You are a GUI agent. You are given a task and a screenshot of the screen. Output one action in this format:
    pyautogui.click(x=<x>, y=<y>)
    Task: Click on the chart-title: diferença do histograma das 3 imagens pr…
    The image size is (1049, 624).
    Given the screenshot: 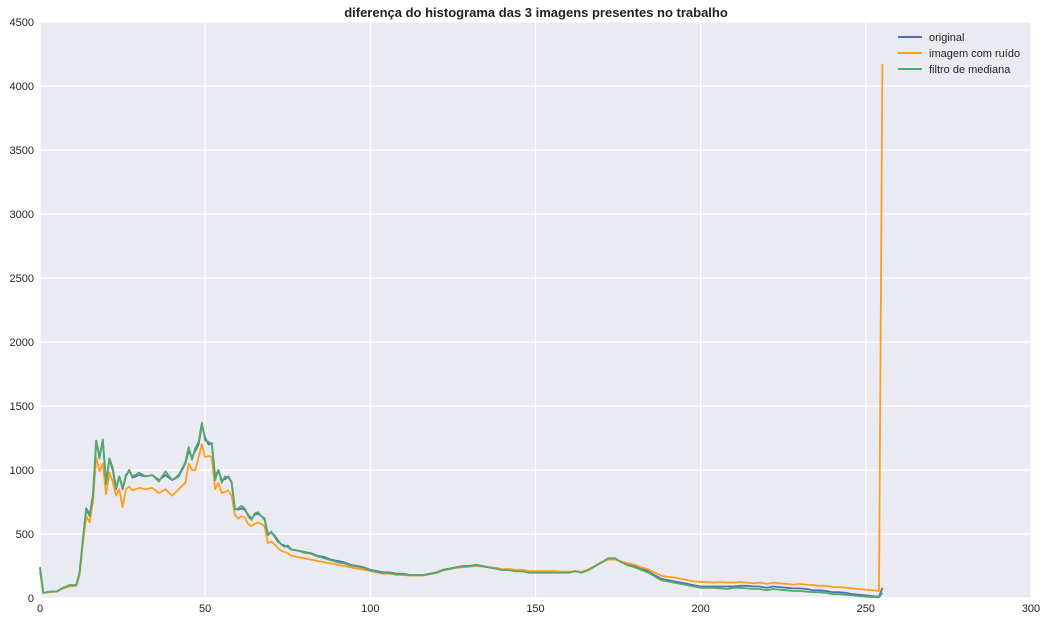 What is the action you would take?
    pyautogui.click(x=536, y=12)
    